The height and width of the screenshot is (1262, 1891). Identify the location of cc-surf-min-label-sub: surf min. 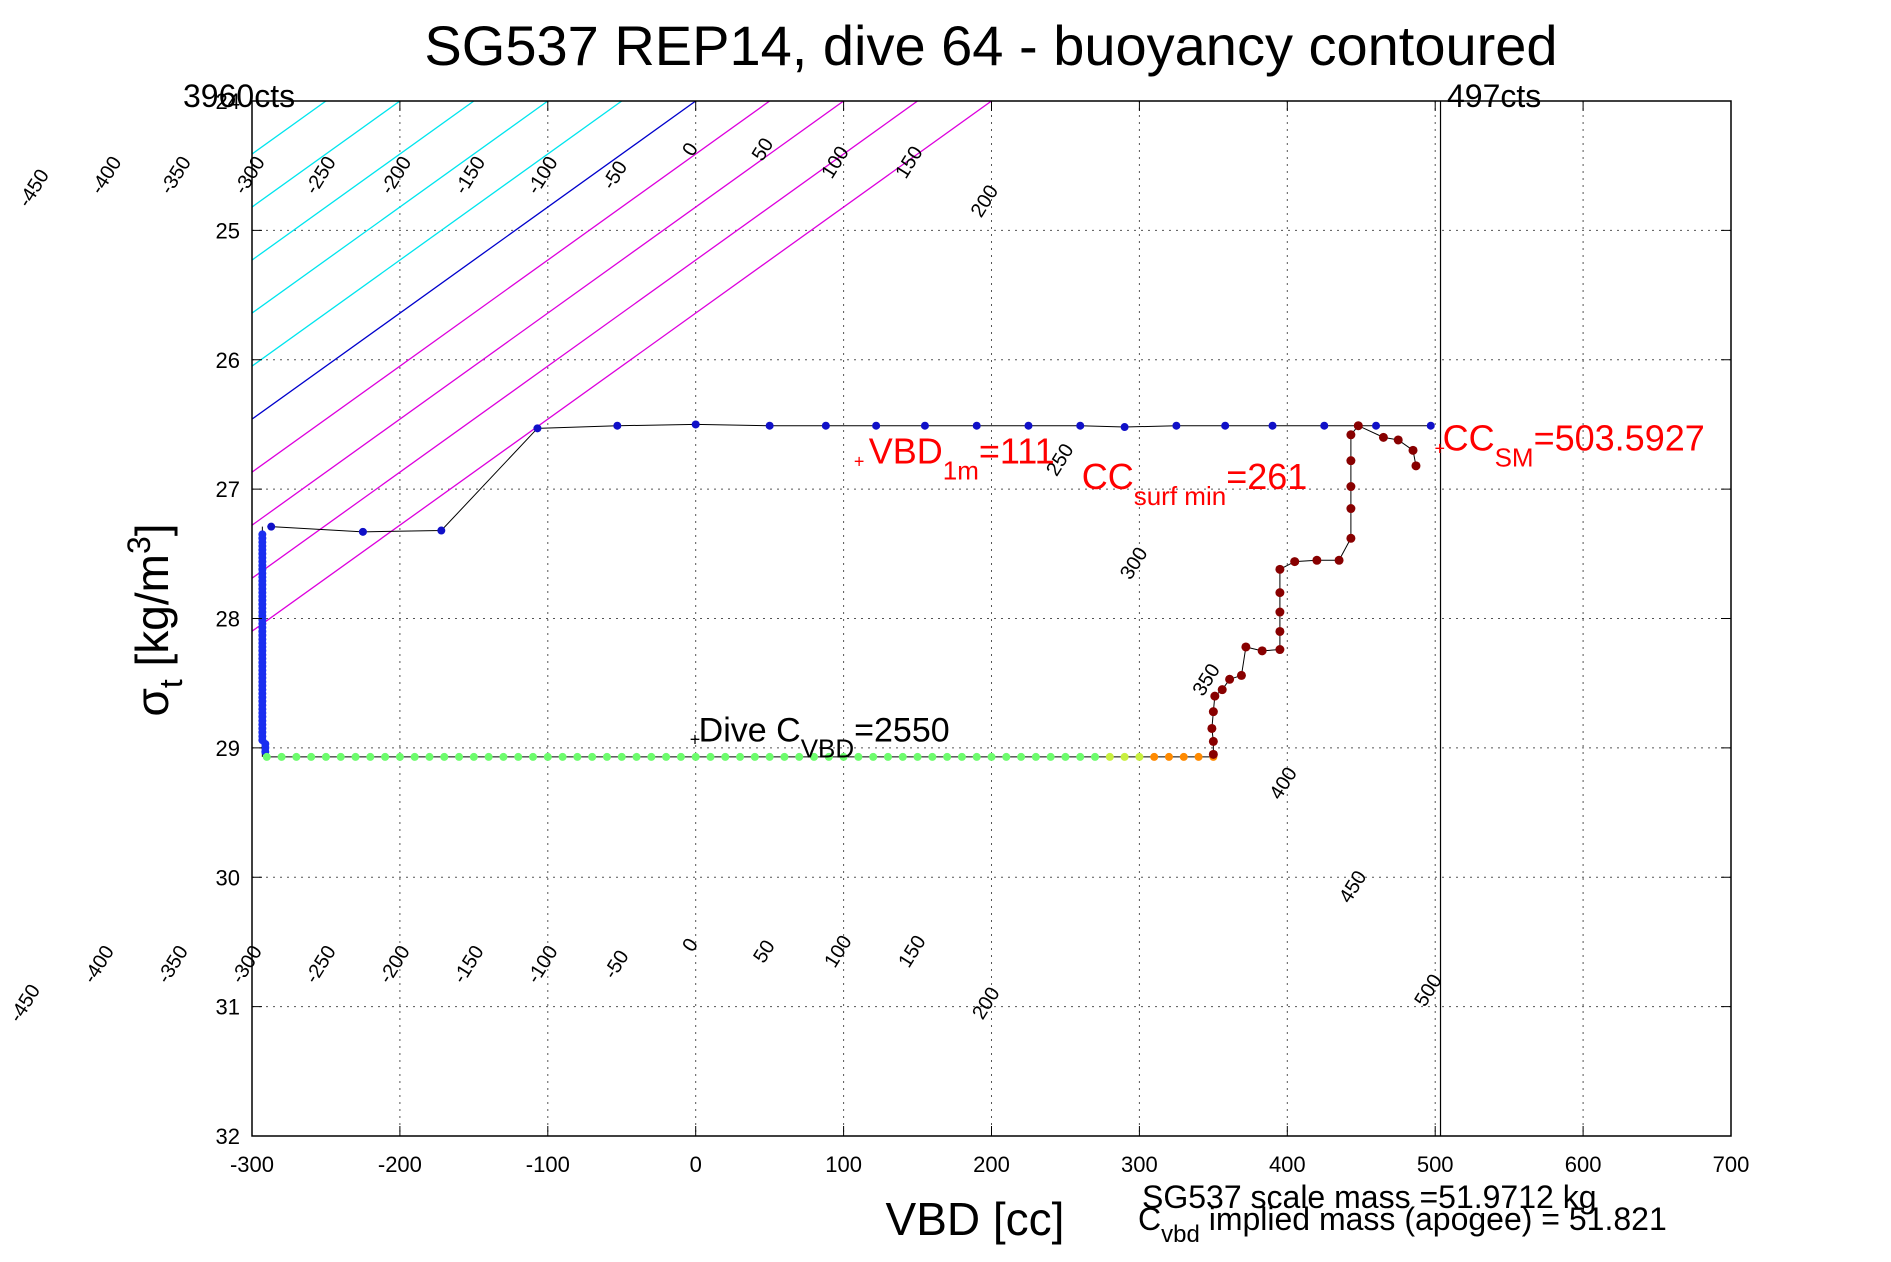
(1180, 496).